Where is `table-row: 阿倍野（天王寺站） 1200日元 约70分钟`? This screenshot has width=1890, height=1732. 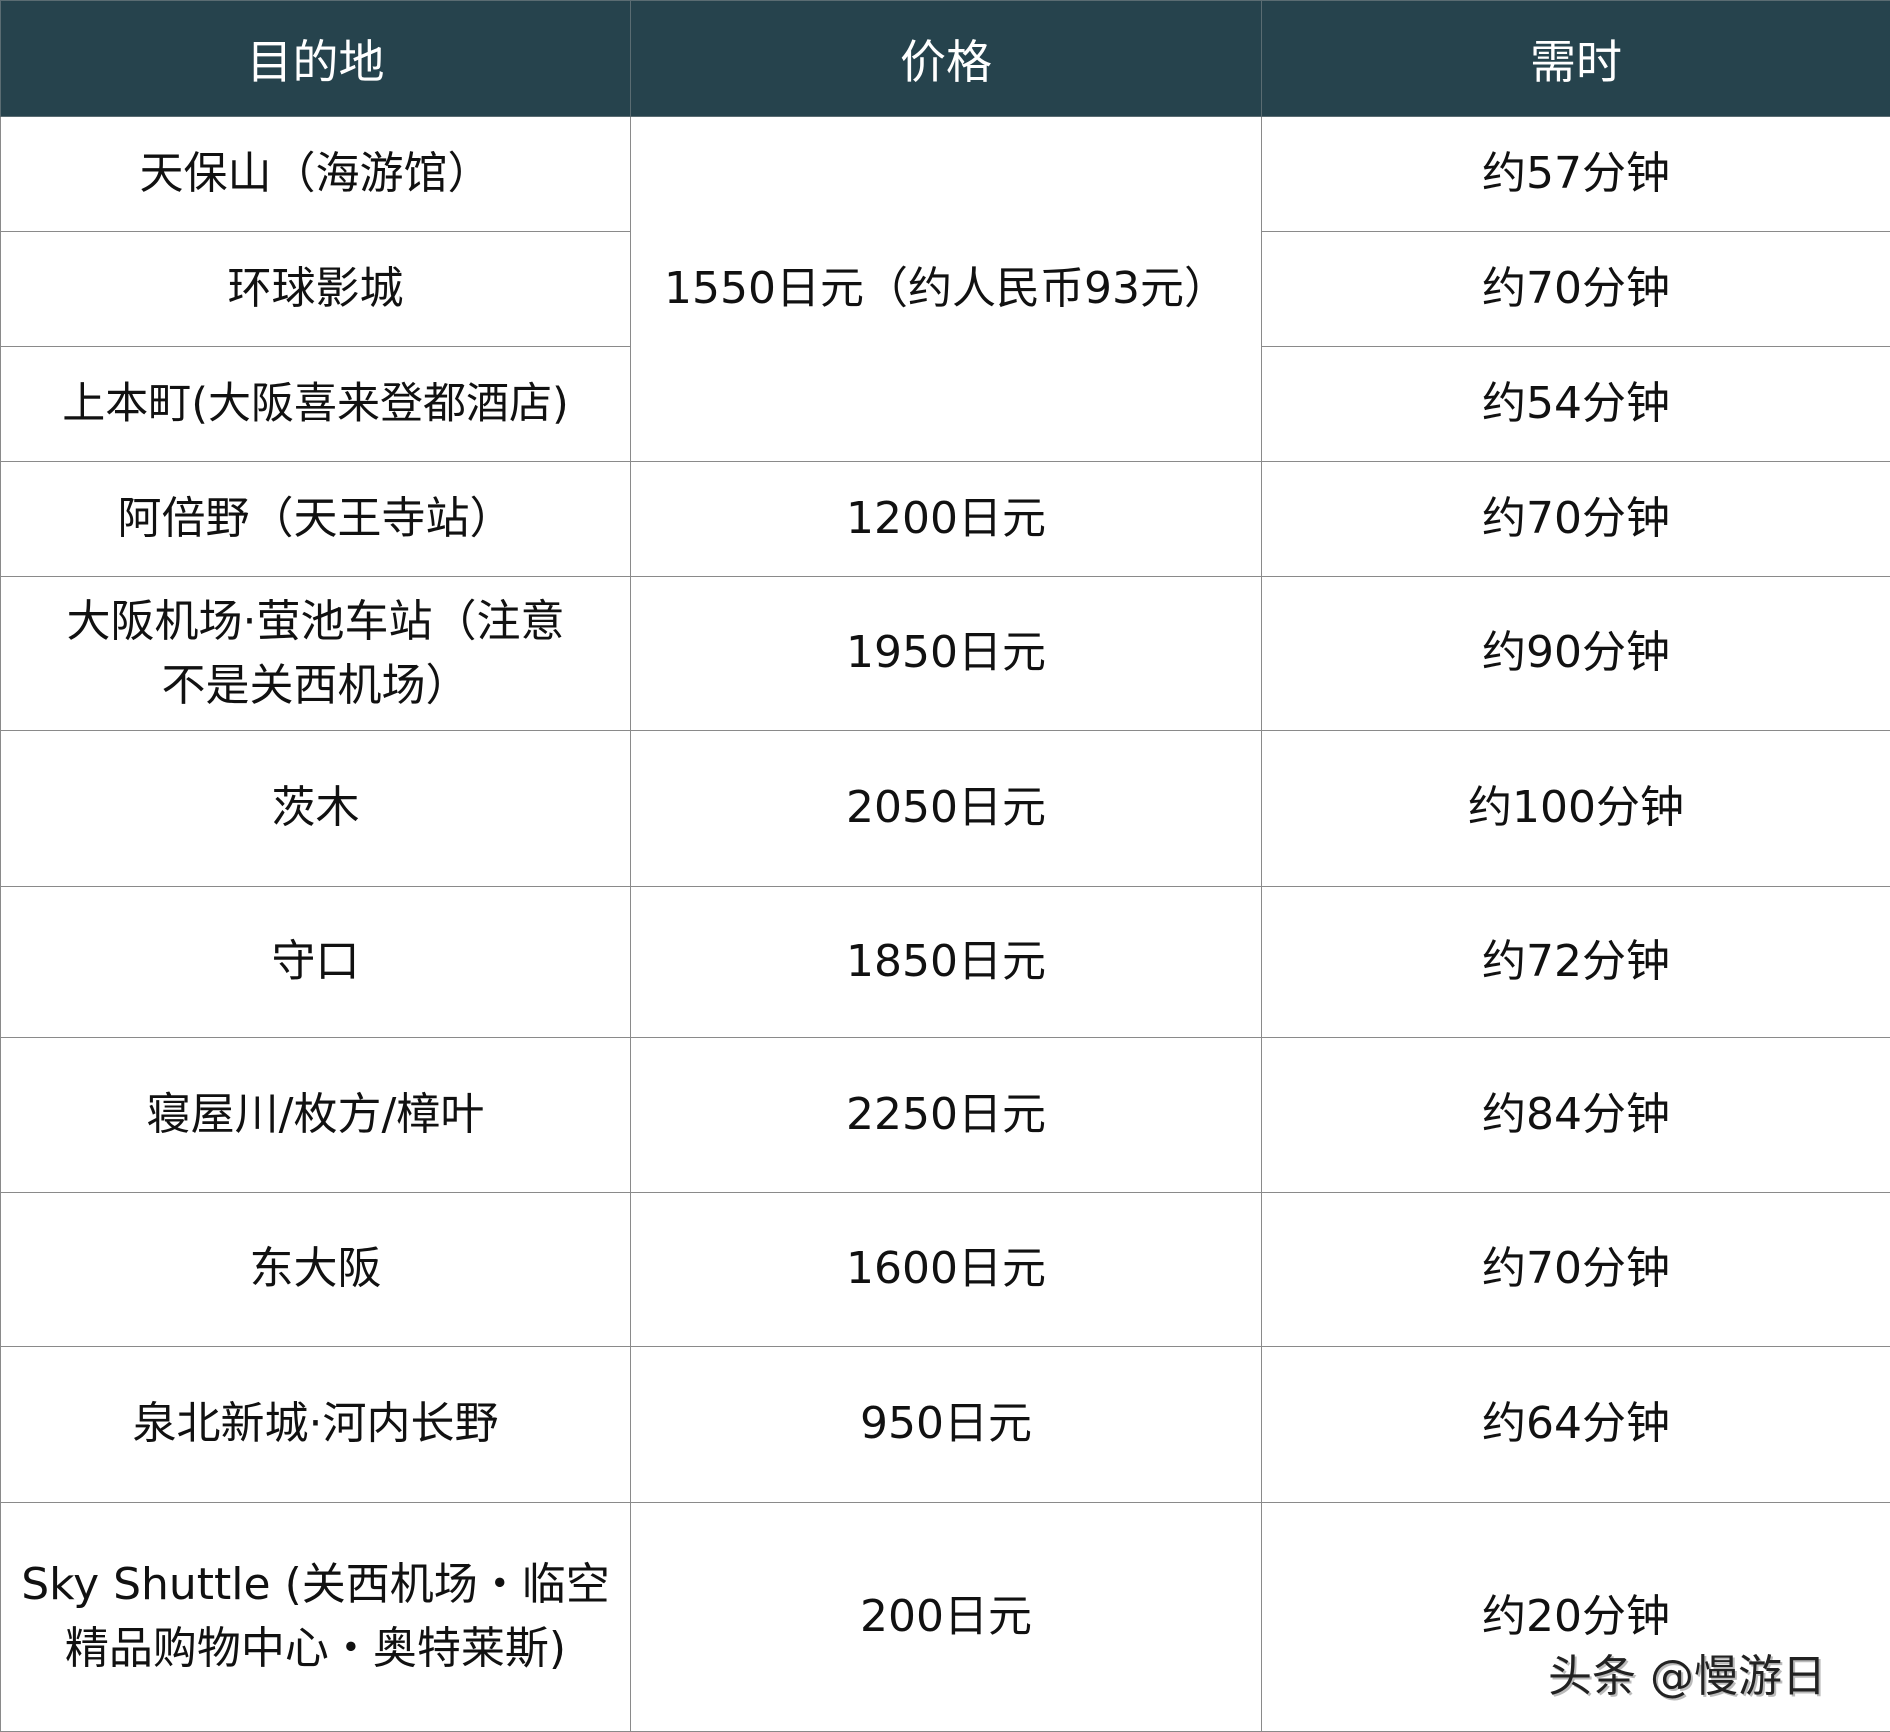
table-row: 阿倍野（天王寺站） 1200日元 约70分钟 is located at coordinates (945, 519).